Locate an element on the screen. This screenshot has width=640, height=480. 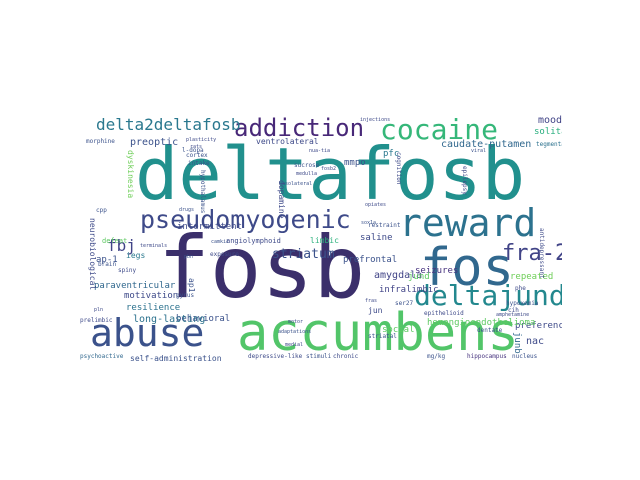
word-deltafosb: deltafosb is located at coordinates (330, 174).